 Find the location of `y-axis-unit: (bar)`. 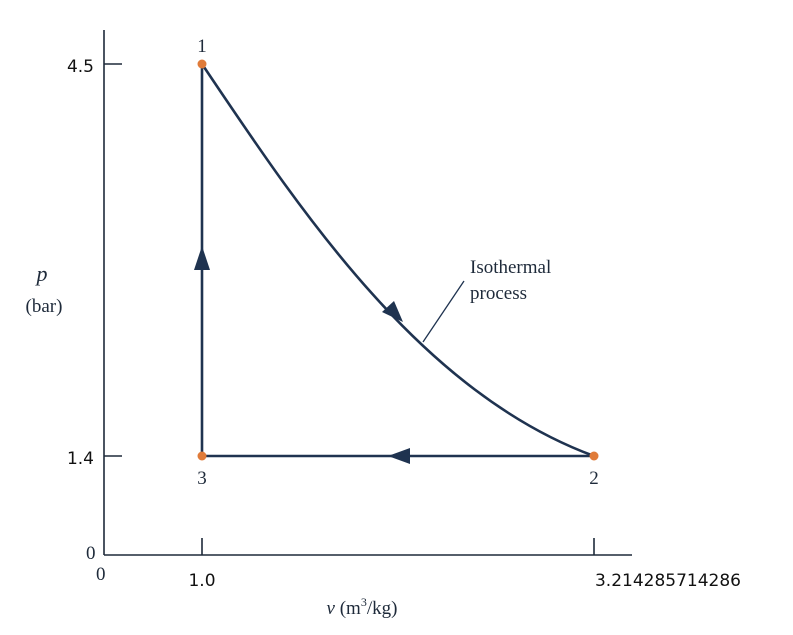

y-axis-unit: (bar) is located at coordinates (44, 306).